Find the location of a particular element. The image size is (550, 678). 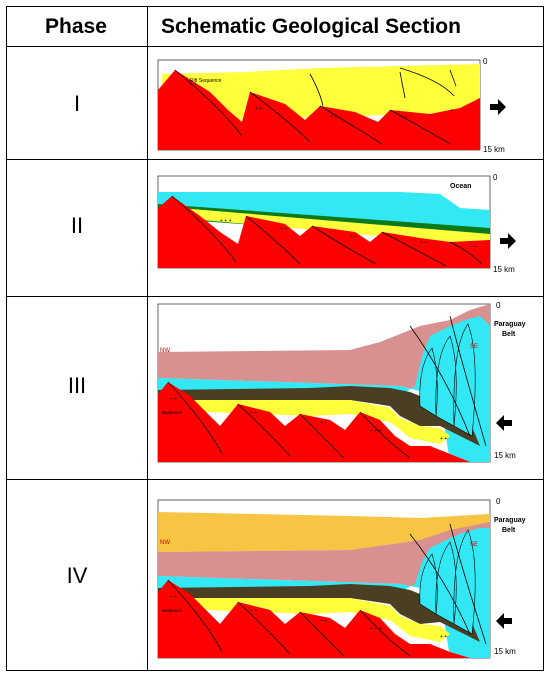

phase-numeral-1: I is located at coordinates (77, 103).